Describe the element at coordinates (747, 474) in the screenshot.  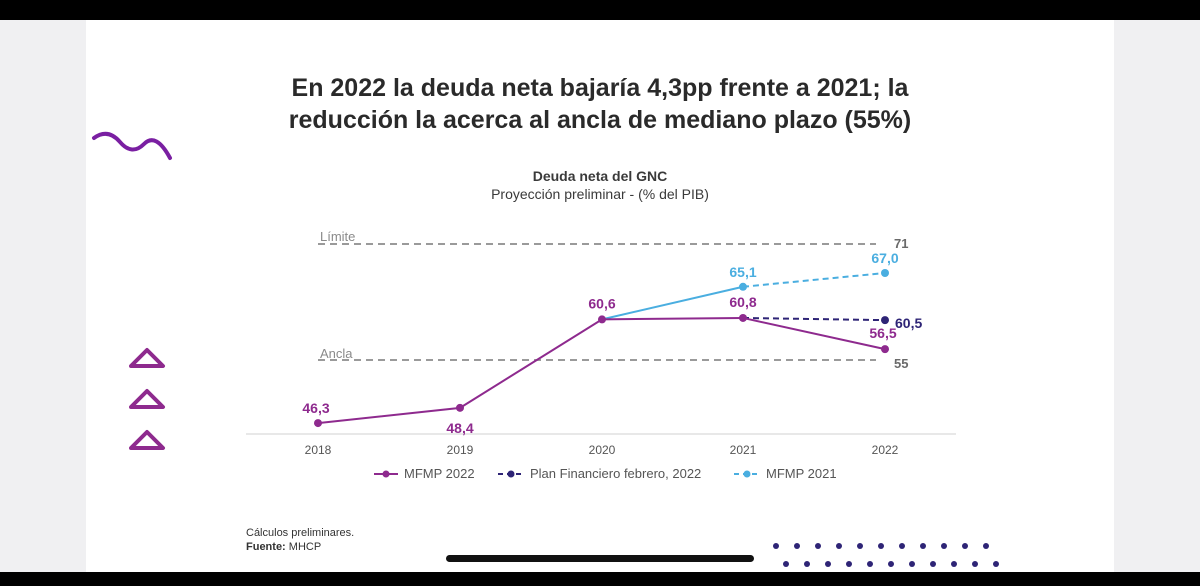
I see `legend-marker-mfmp2021` at that location.